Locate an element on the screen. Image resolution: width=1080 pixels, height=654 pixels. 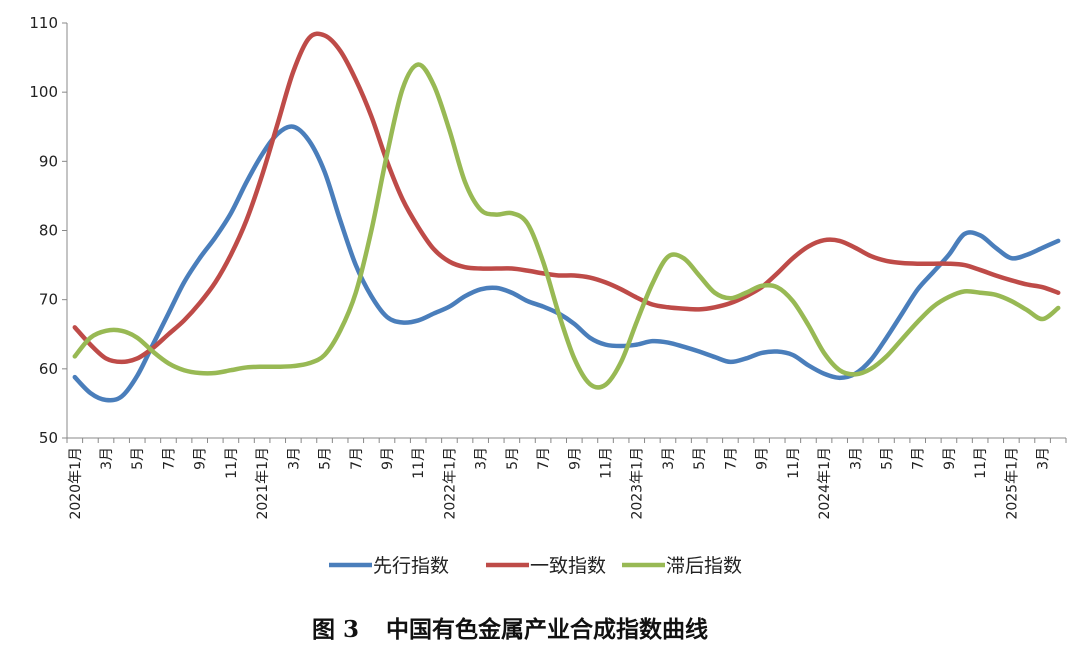
caption-title: 中国有色金属产业合成指数曲线 is located at coordinates (547, 629).